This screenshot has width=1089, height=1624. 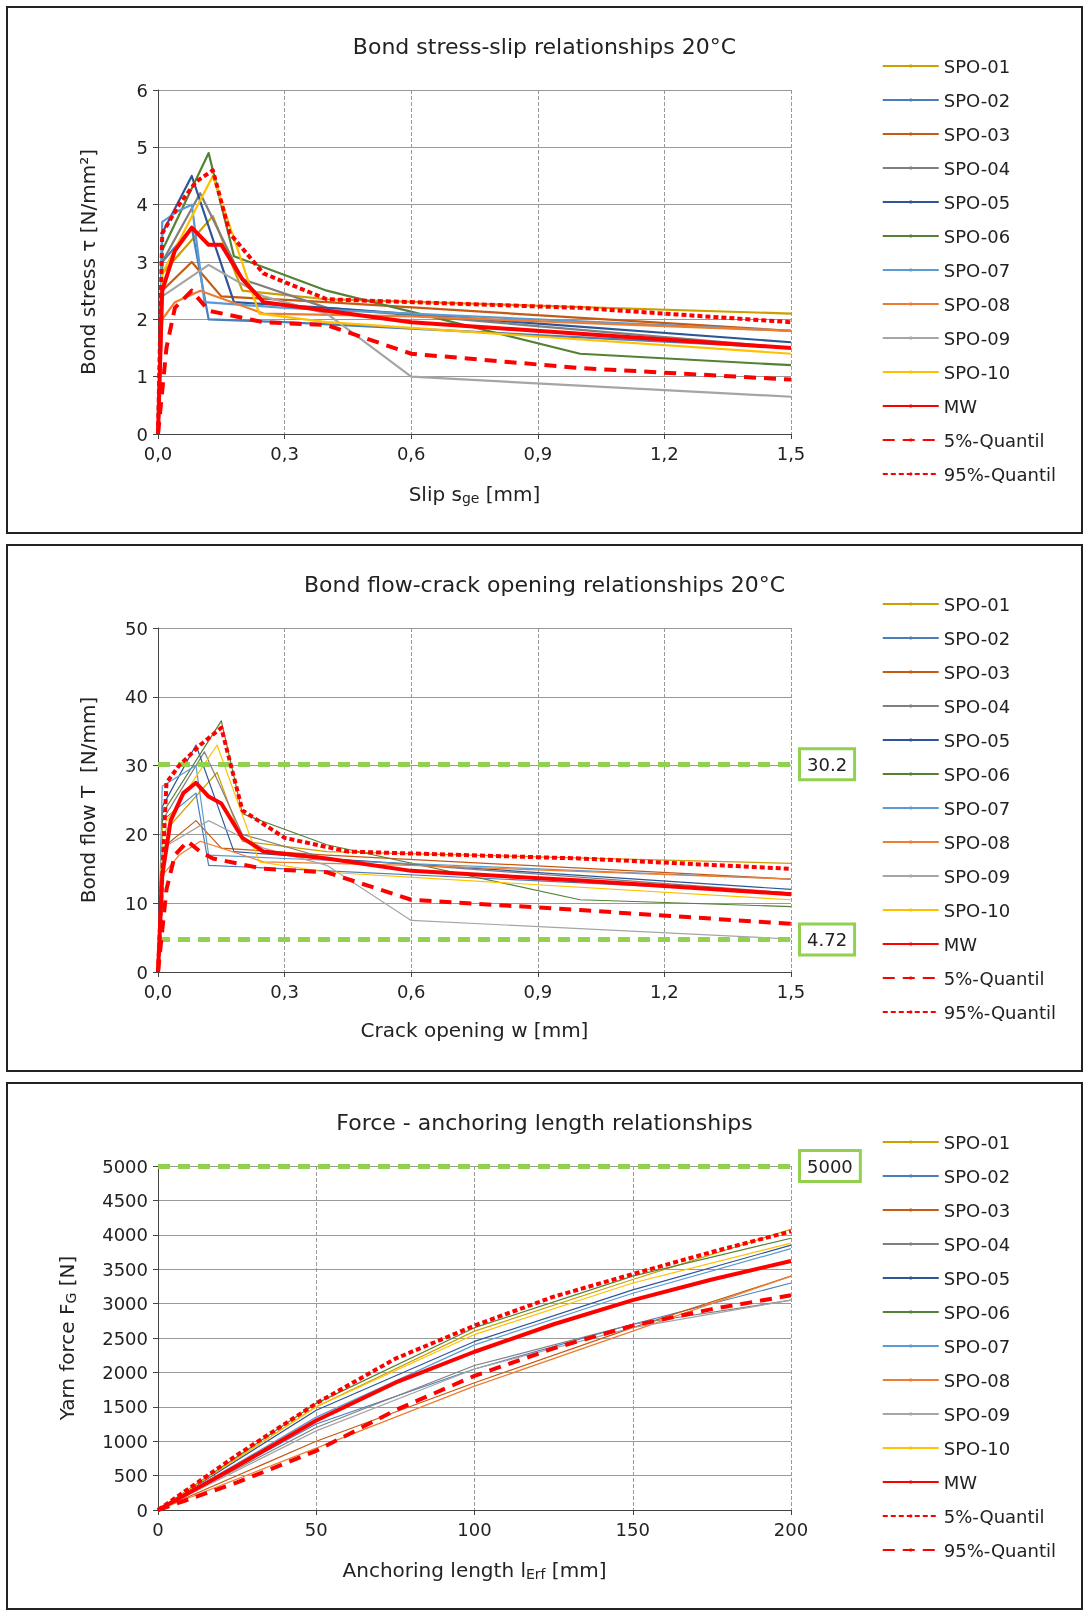 I want to click on y-tick-label: 3500, so click(x=125, y=1269).